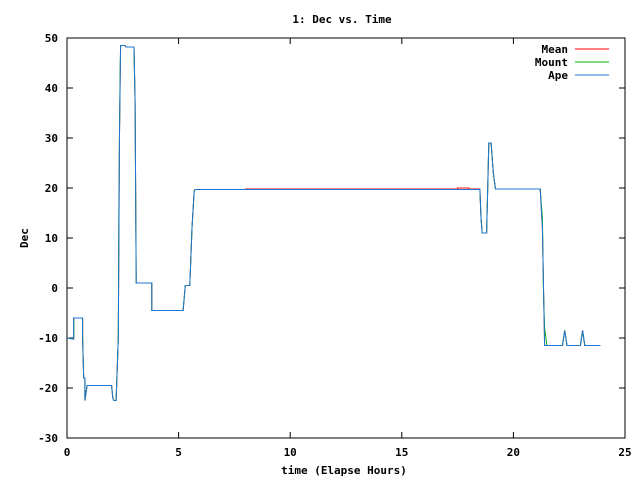  Describe the element at coordinates (513, 452) in the screenshot. I see `x-tick-label: 20` at that location.